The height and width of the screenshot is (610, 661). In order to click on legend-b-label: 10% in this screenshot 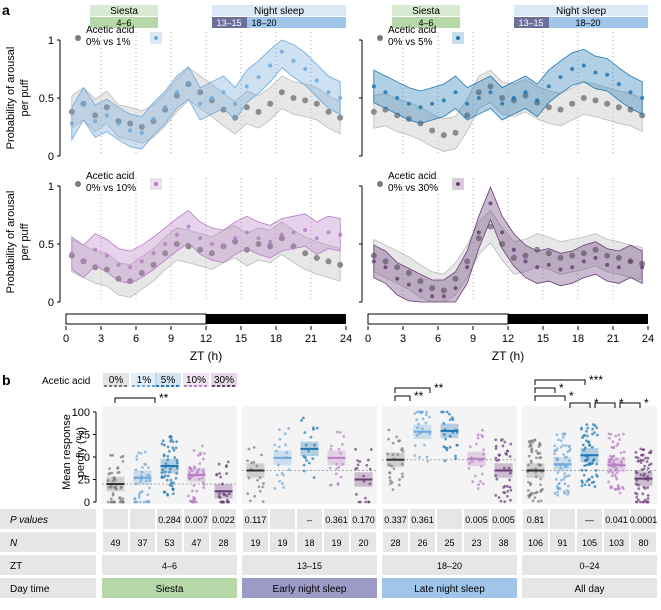, I will do `click(196, 380)`.